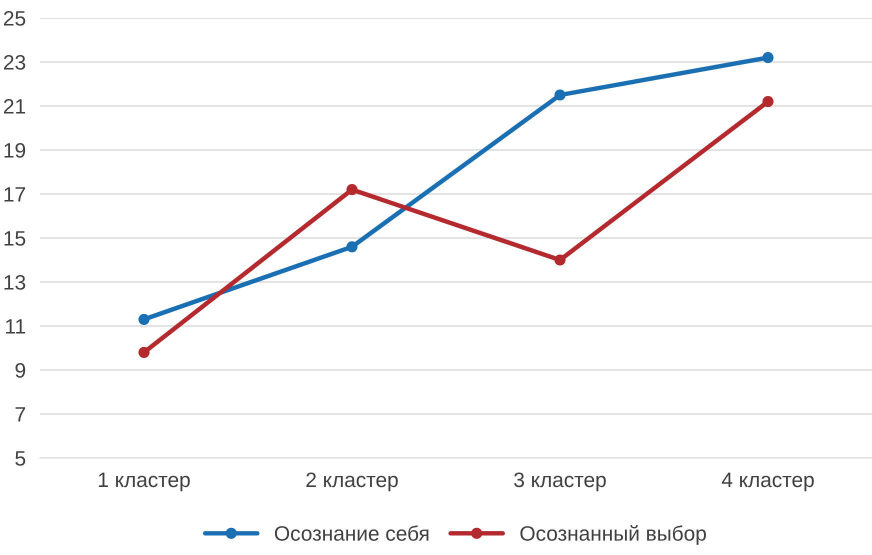  What do you see at coordinates (16, 326) in the screenshot?
I see `y-tick-label: 11` at bounding box center [16, 326].